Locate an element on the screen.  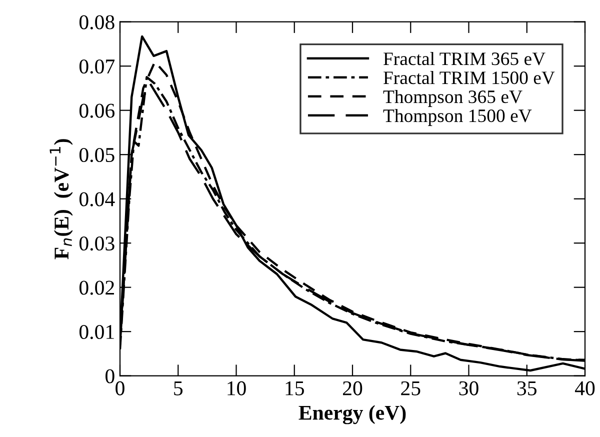
x-axis-title: Energy (eV) is located at coordinates (352, 414).